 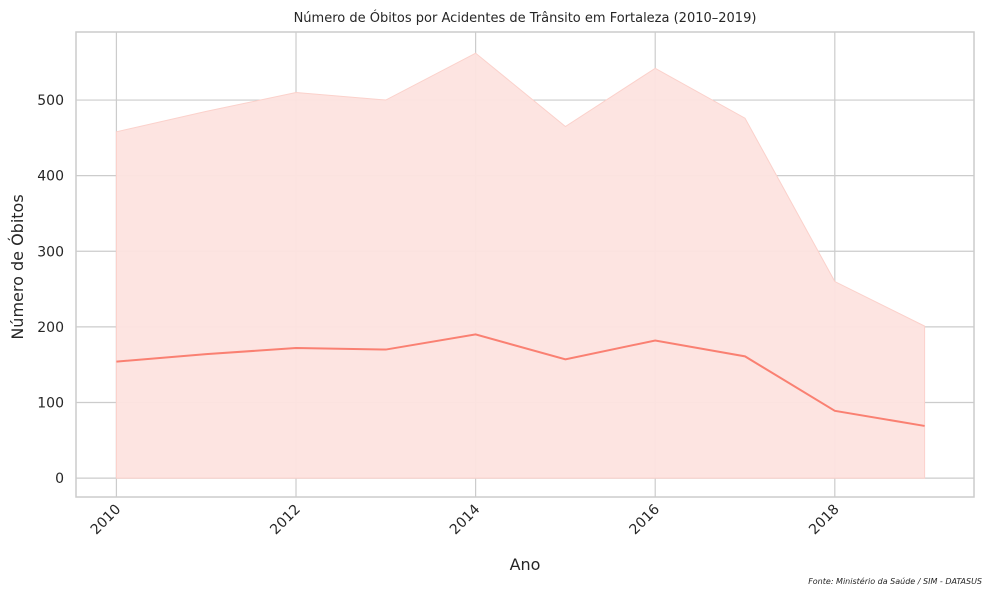 What do you see at coordinates (50, 328) in the screenshot?
I see `y-tick-label: 200` at bounding box center [50, 328].